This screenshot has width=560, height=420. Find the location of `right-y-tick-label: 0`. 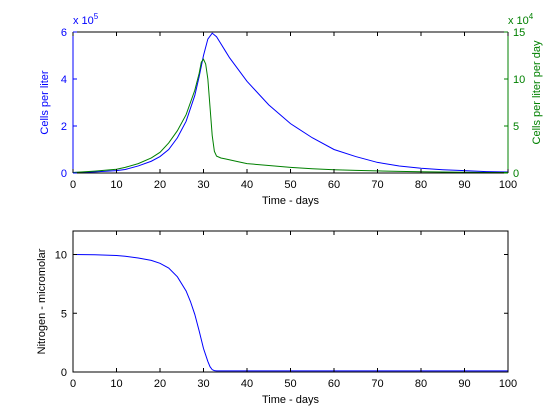

right-y-tick-label: 0 is located at coordinates (516, 174).